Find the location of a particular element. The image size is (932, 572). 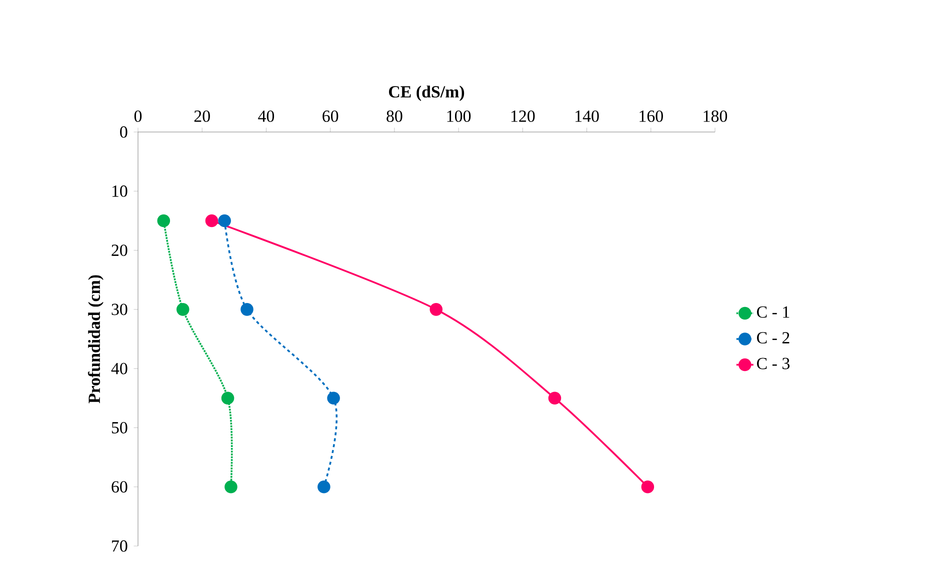

y-tick-label: 0 is located at coordinates (124, 132).